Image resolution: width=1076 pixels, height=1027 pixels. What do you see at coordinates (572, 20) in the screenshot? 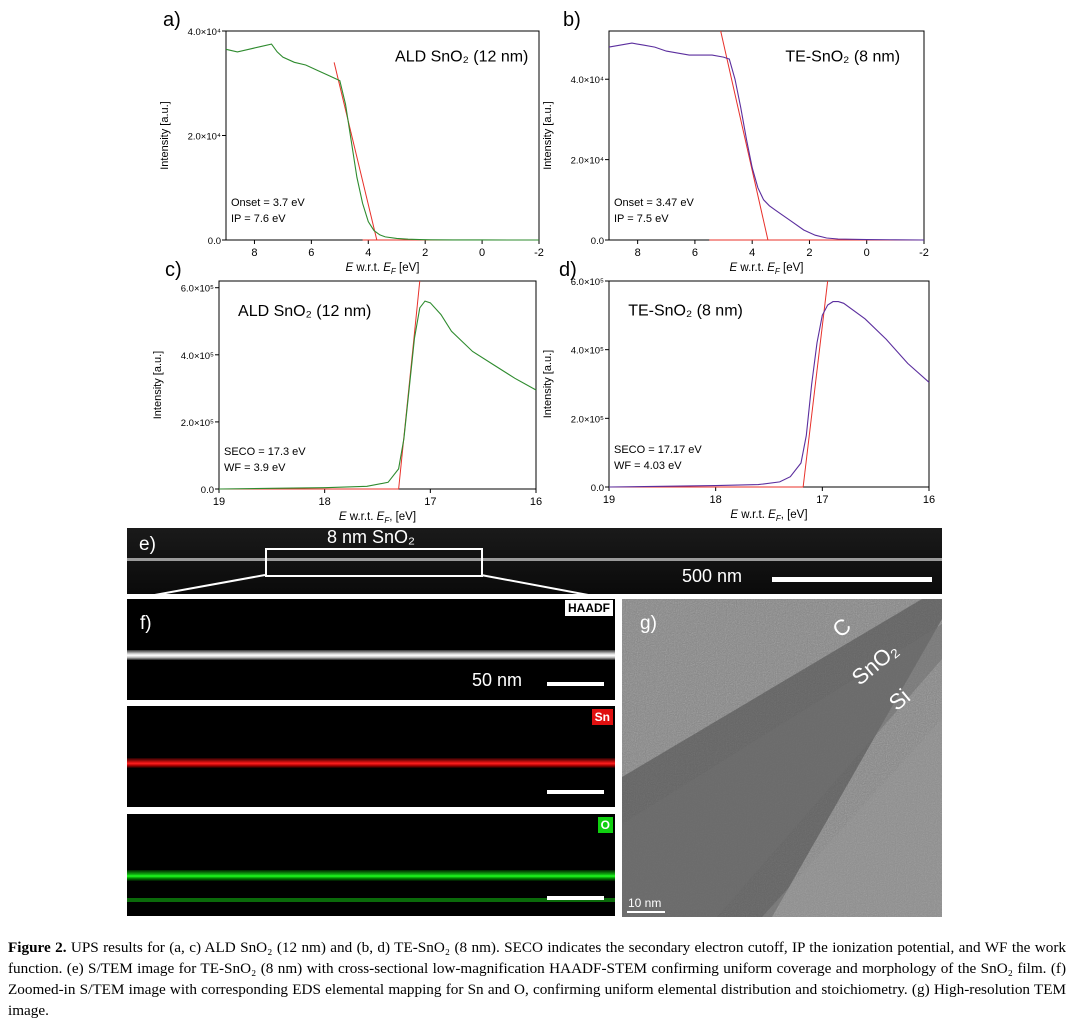
I see `panel-label: b)` at bounding box center [572, 20].